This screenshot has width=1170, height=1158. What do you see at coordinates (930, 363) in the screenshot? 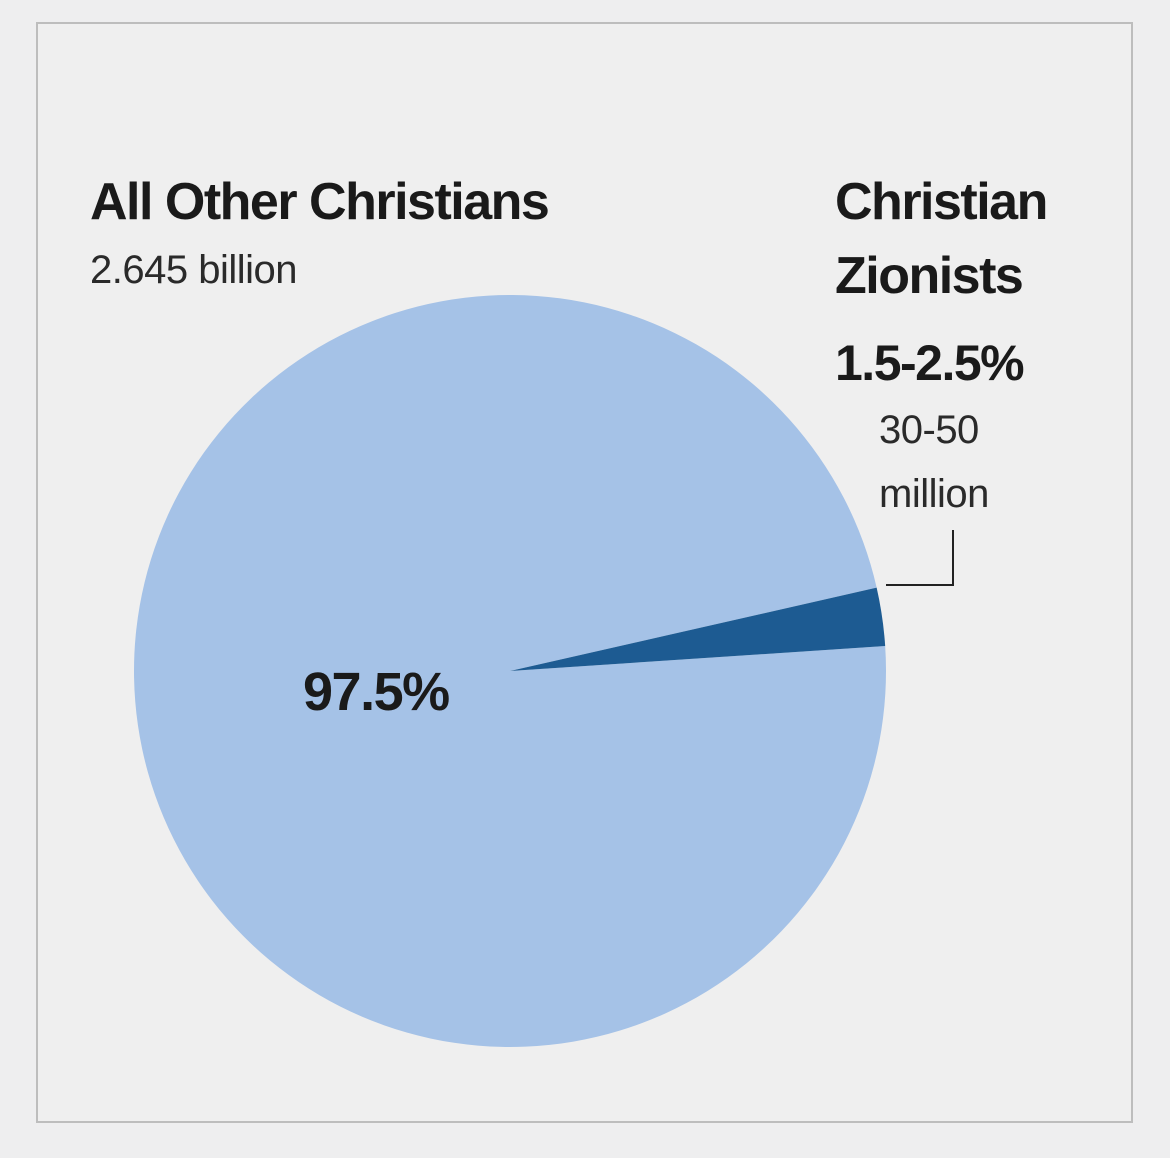
I see `data-label-christian-zionists-percent: 1.5-2.5%` at bounding box center [930, 363].